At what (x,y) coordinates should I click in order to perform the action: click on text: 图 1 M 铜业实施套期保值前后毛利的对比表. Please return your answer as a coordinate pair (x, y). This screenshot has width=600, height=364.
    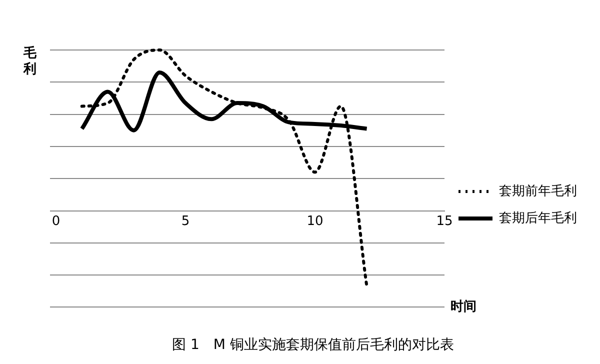
    Looking at the image, I should click on (313, 345).